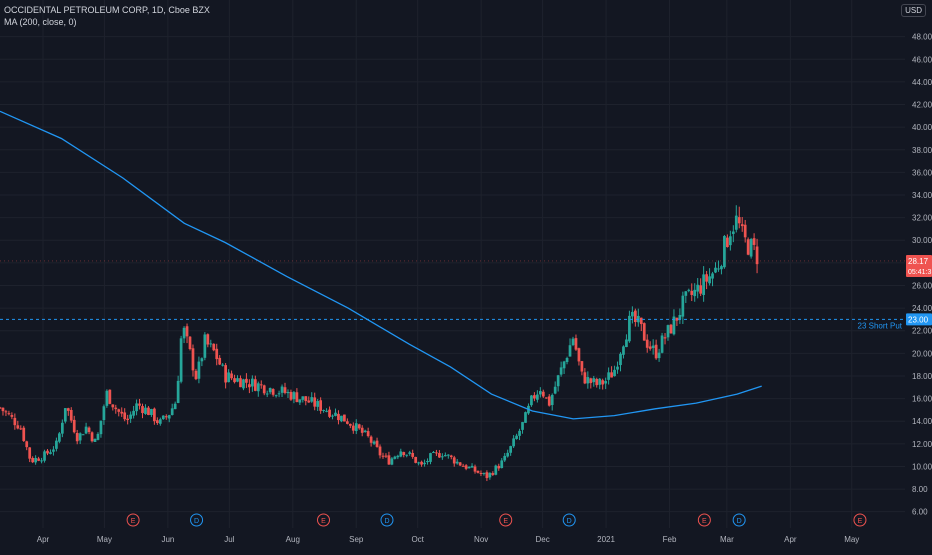  I want to click on y-tick-label: 48.00, so click(922, 37).